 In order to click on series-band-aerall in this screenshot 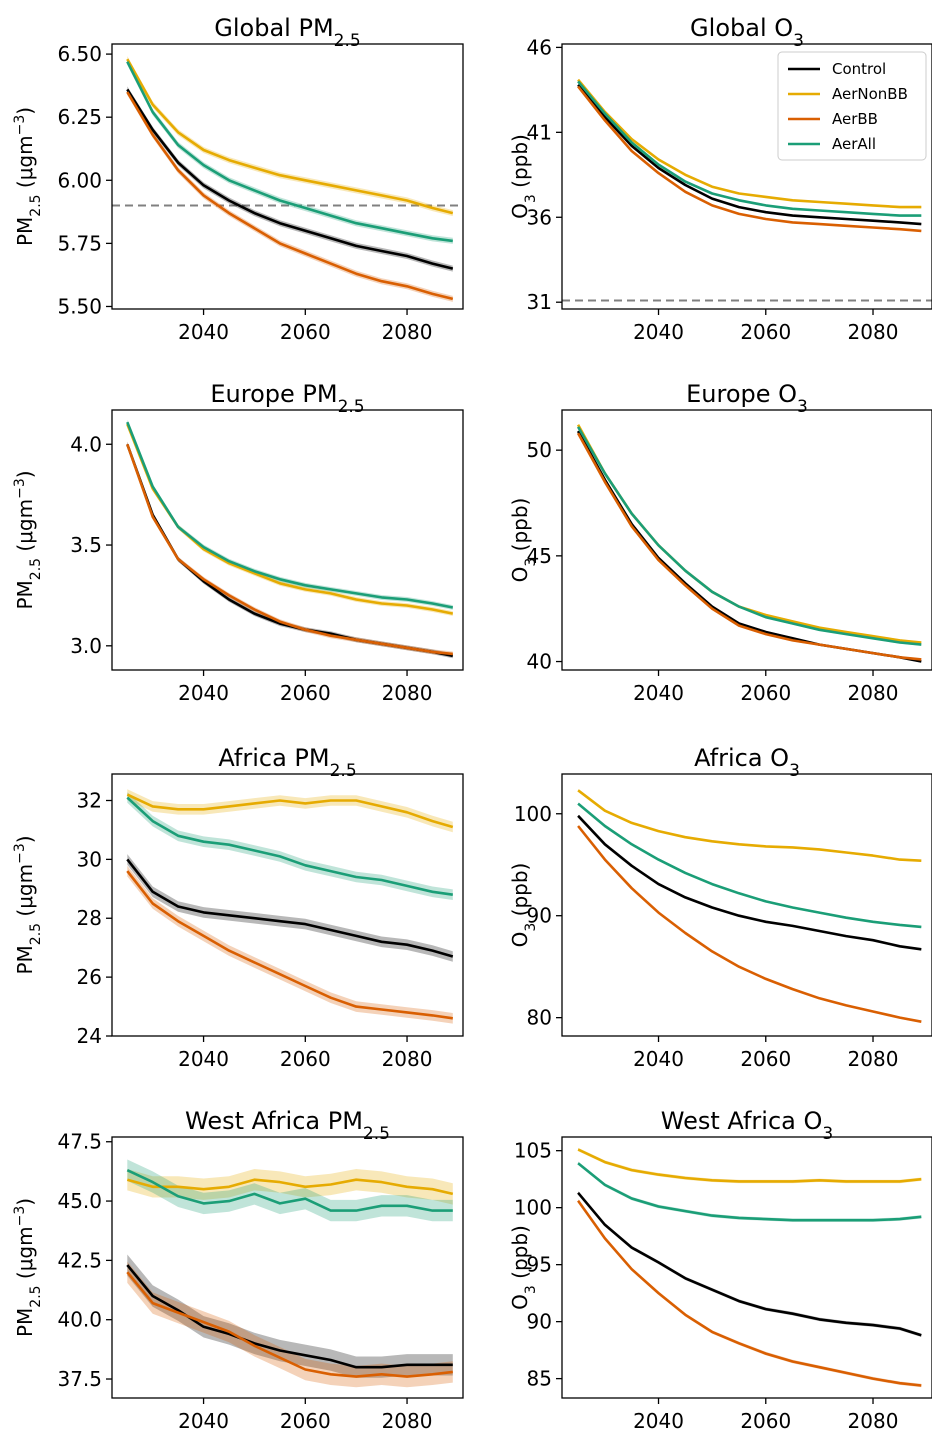, I will do `click(290, 1190)`.